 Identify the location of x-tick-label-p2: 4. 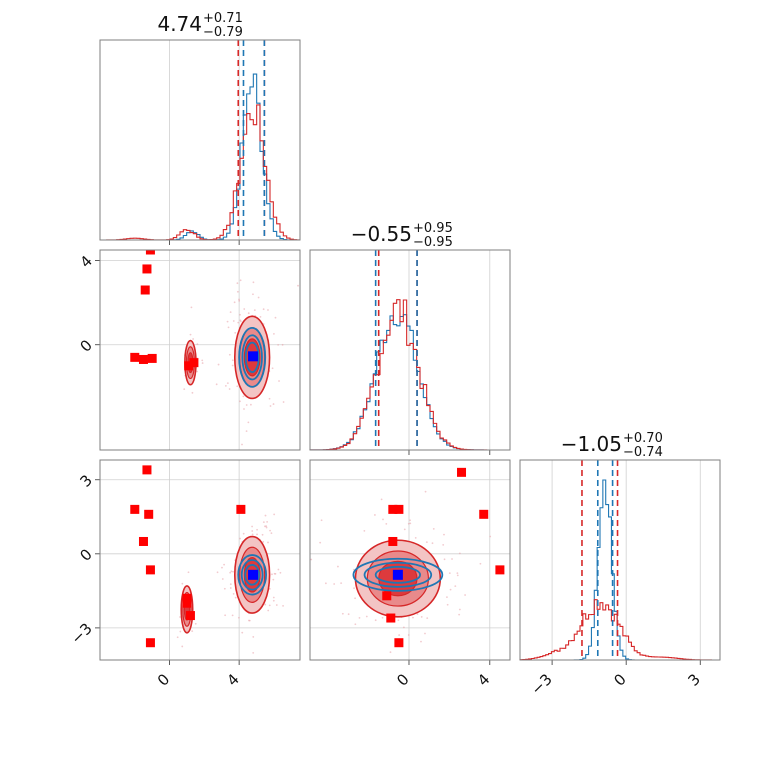
(483, 679).